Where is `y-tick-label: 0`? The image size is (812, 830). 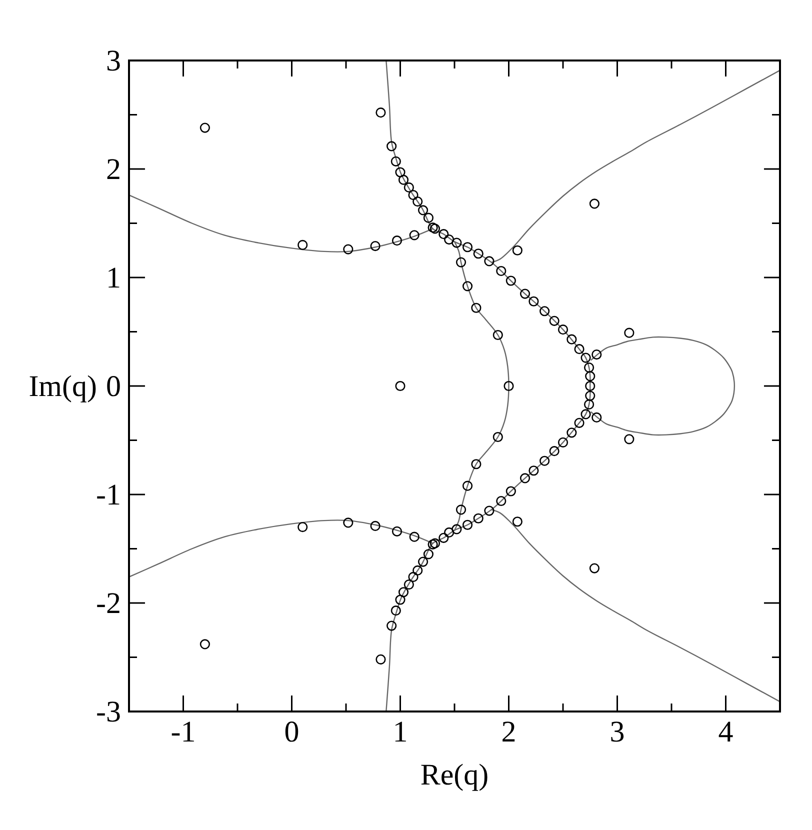
y-tick-label: 0 is located at coordinates (113, 386).